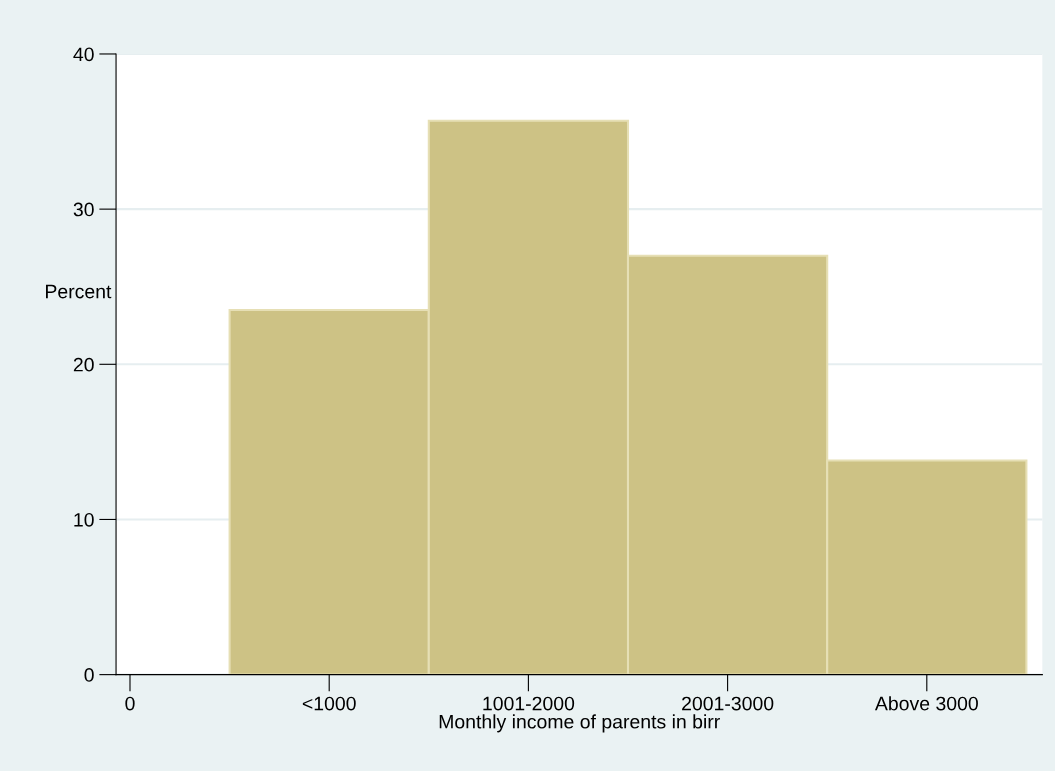 This screenshot has height=771, width=1055. What do you see at coordinates (89, 675) in the screenshot?
I see `y-tick-label: 0` at bounding box center [89, 675].